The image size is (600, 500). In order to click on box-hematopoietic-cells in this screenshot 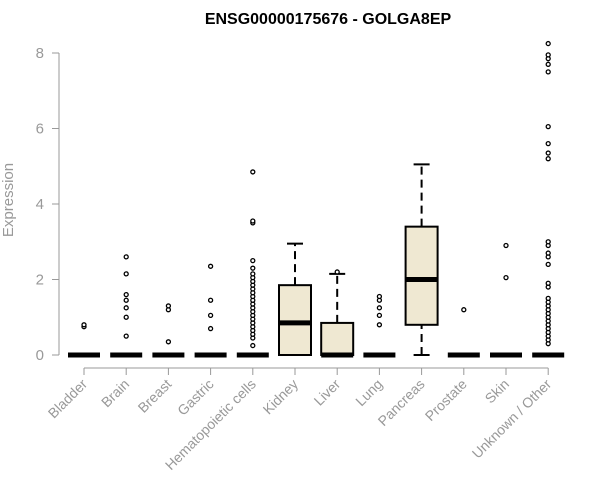, I will do `click(252, 263)`.